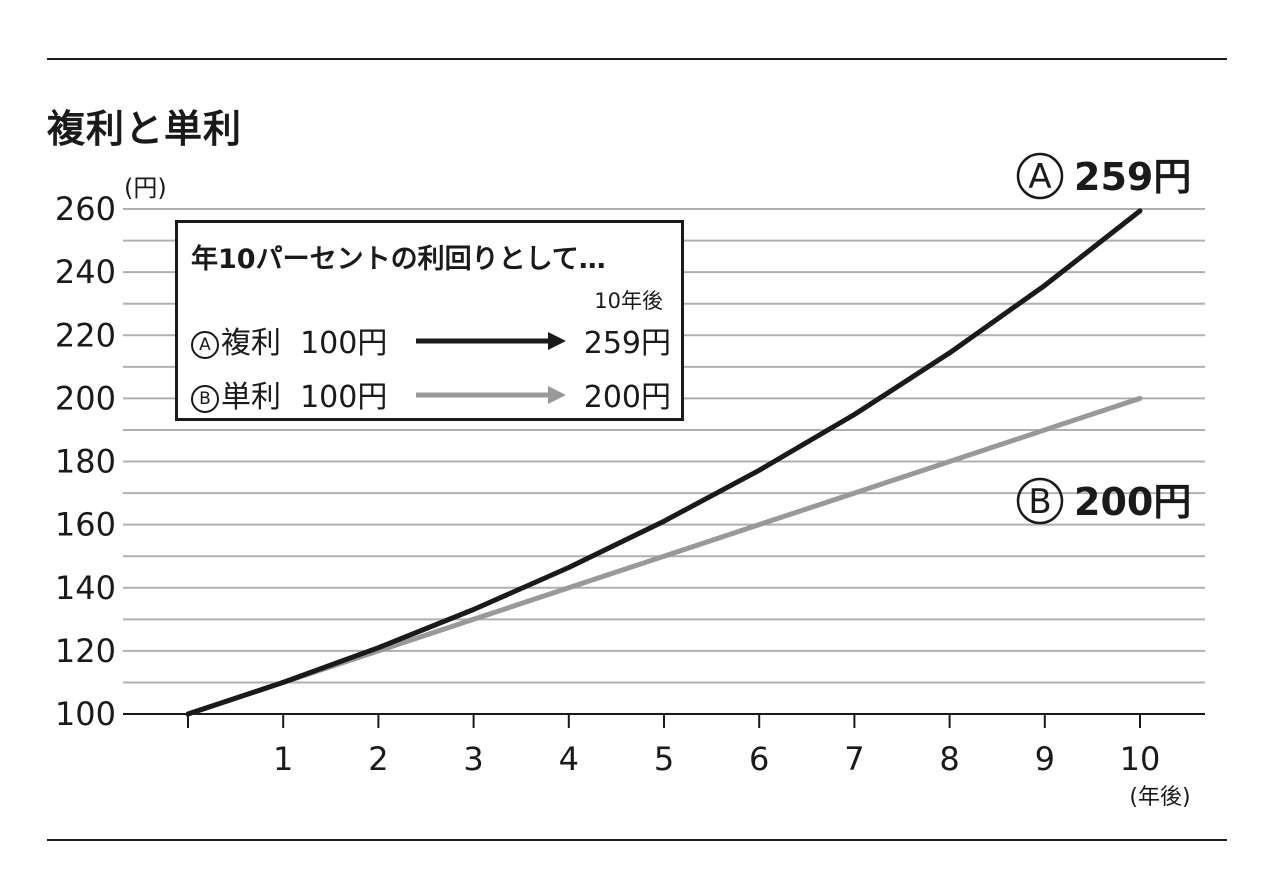 This screenshot has width=1280, height=885. Describe the element at coordinates (1132, 177) in the screenshot. I see `end-value-label-a: 259円` at that location.